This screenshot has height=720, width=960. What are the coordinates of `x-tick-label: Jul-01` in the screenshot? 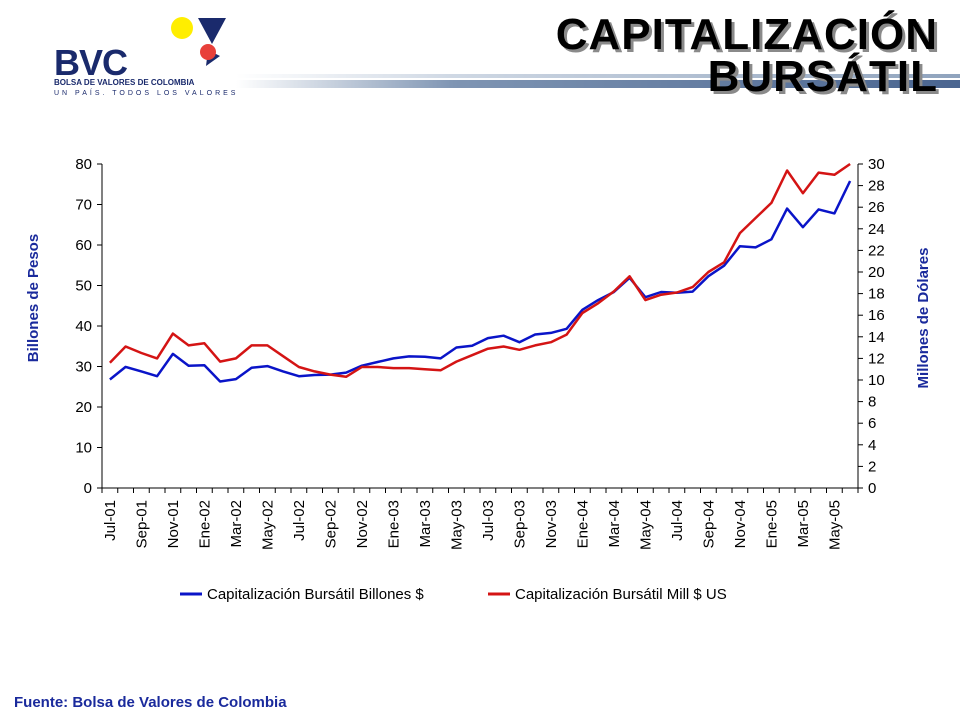 It's located at (110, 520).